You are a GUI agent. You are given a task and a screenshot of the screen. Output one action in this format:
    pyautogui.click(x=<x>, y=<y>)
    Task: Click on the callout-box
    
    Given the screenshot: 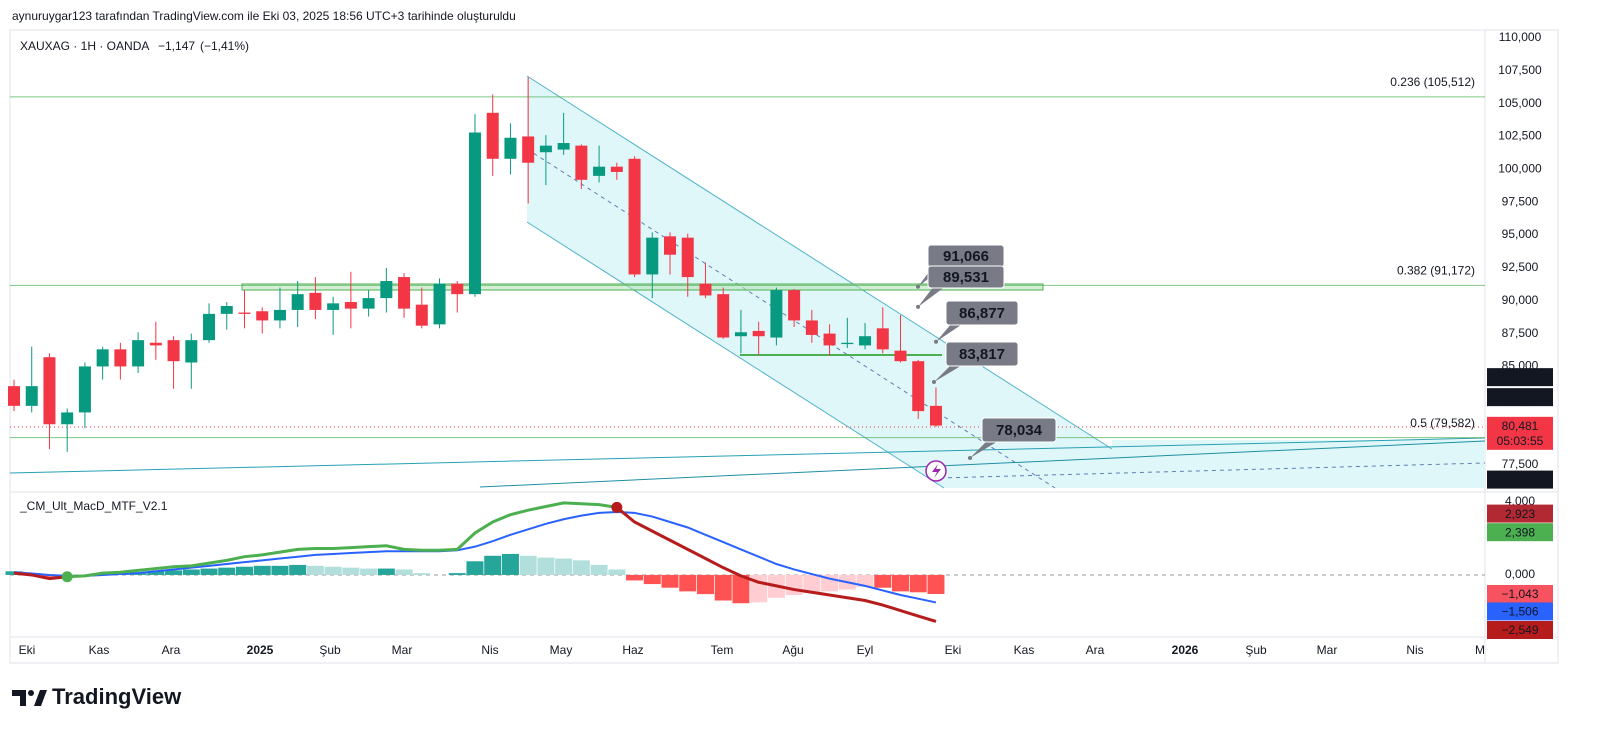 What is the action you would take?
    pyautogui.click(x=982, y=354)
    